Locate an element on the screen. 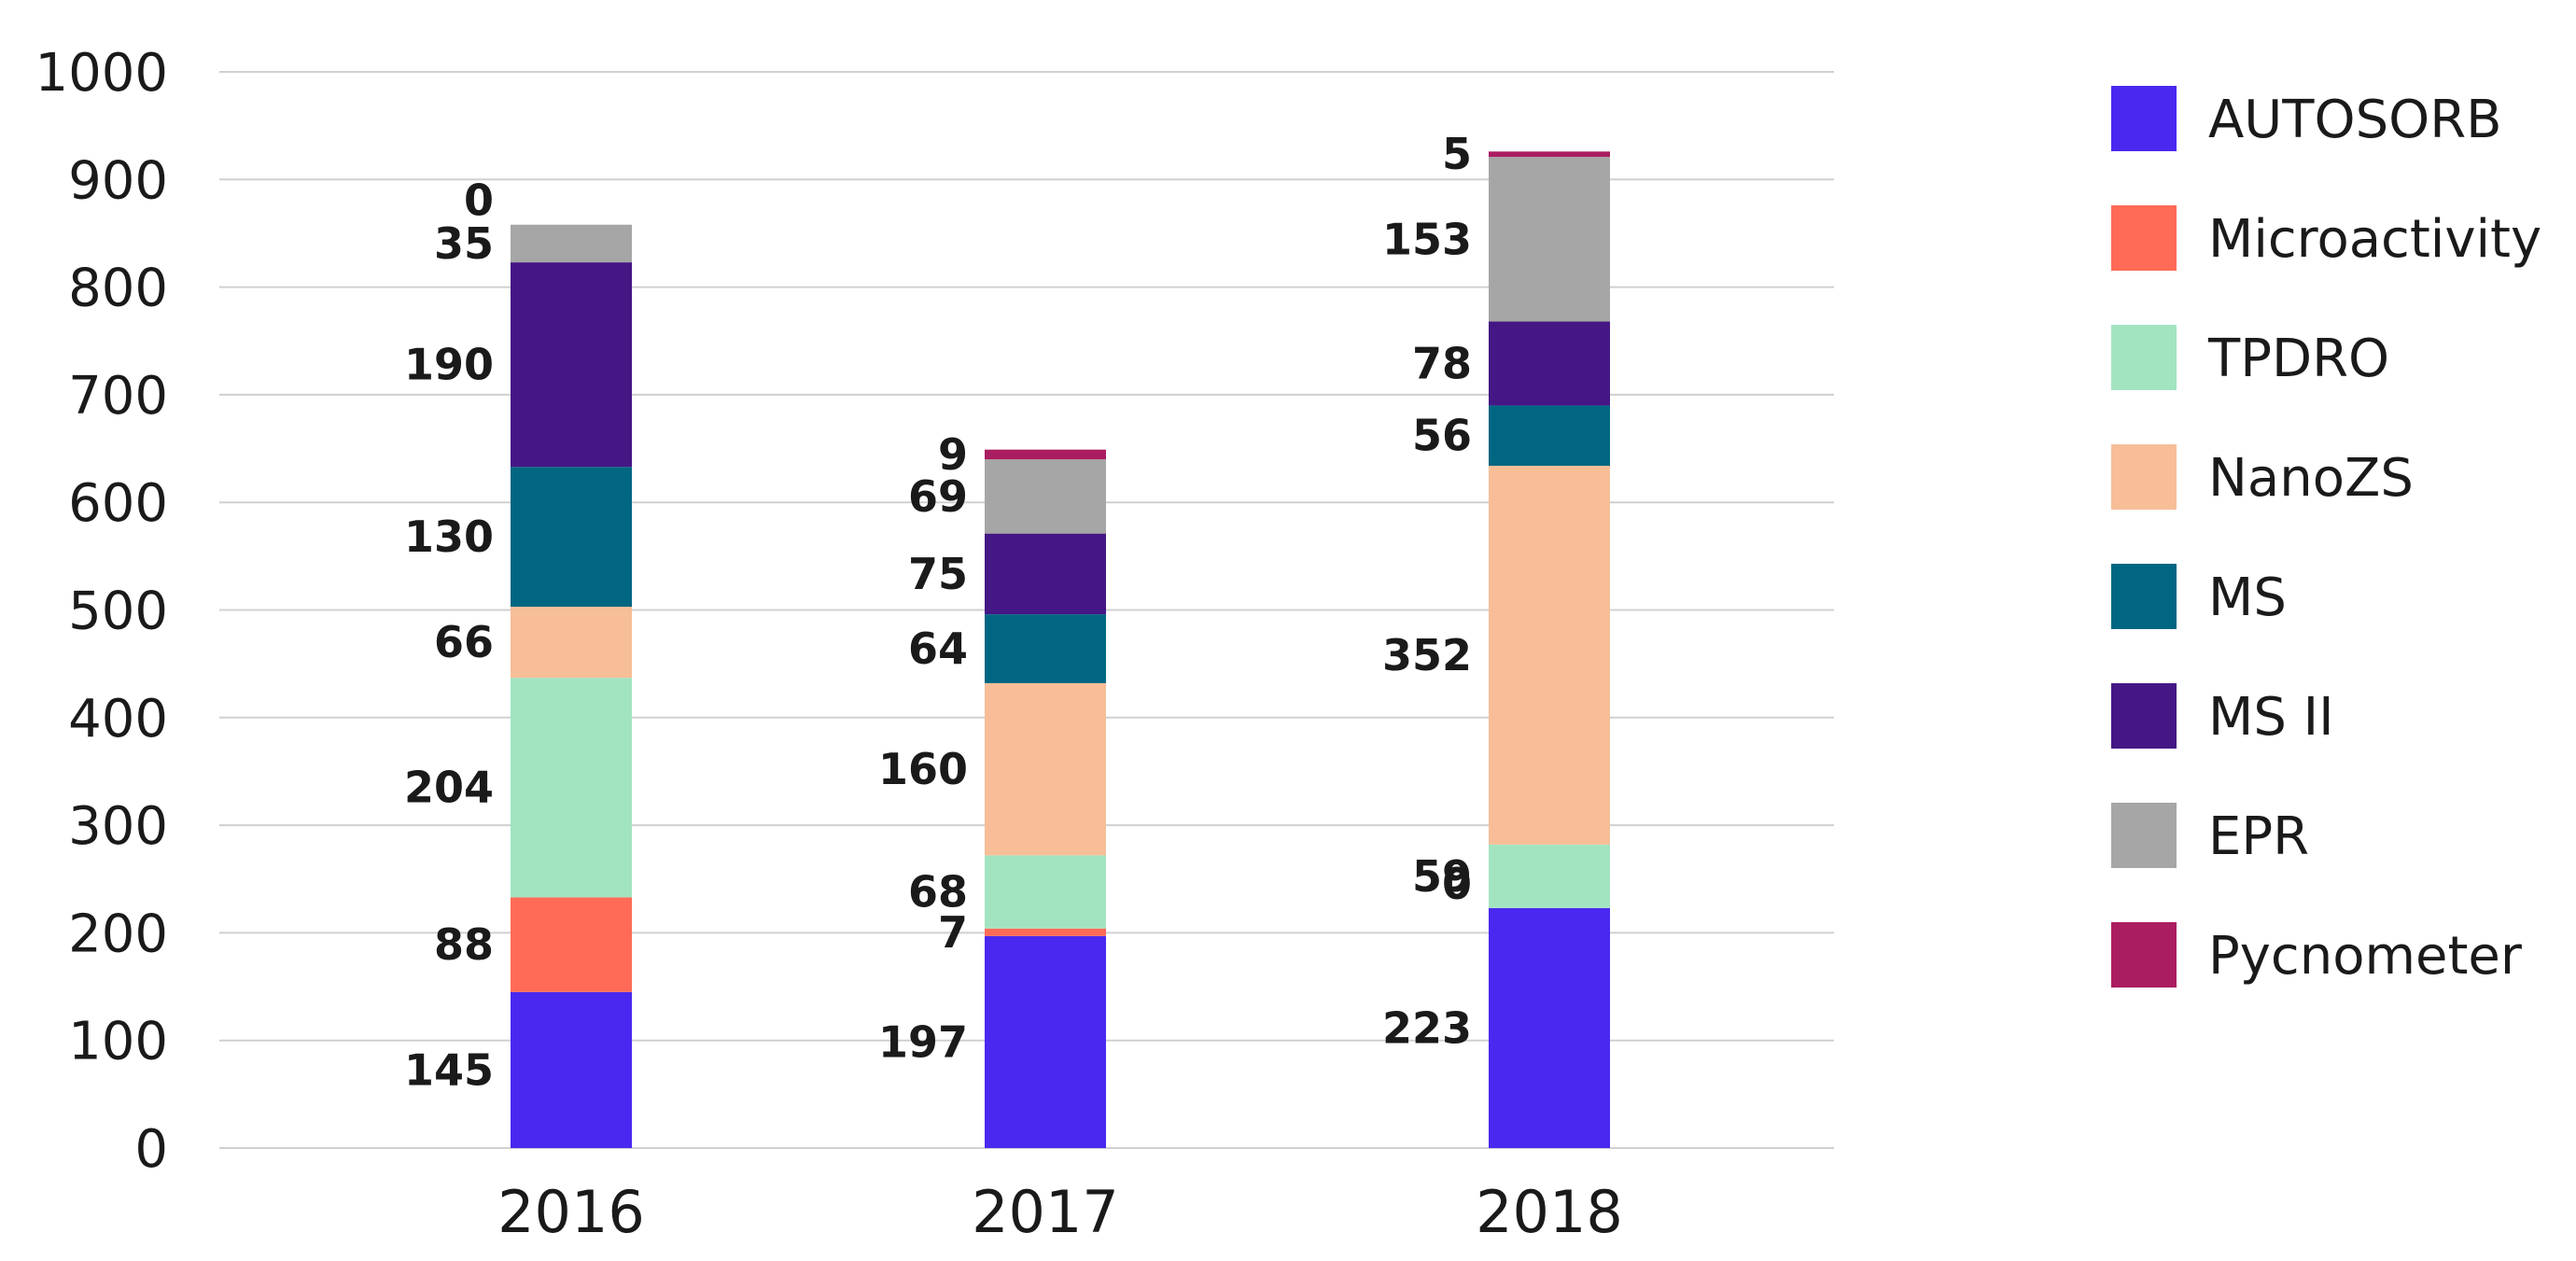 The height and width of the screenshot is (1261, 2576). bar-segment-nanozs-2017 is located at coordinates (1045, 769).